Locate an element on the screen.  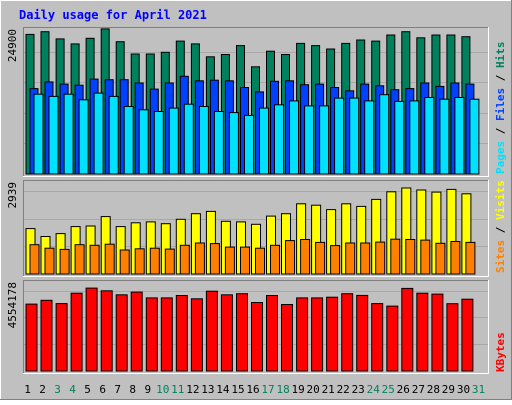
x-tick-label-9: 9 is located at coordinates (147, 389).